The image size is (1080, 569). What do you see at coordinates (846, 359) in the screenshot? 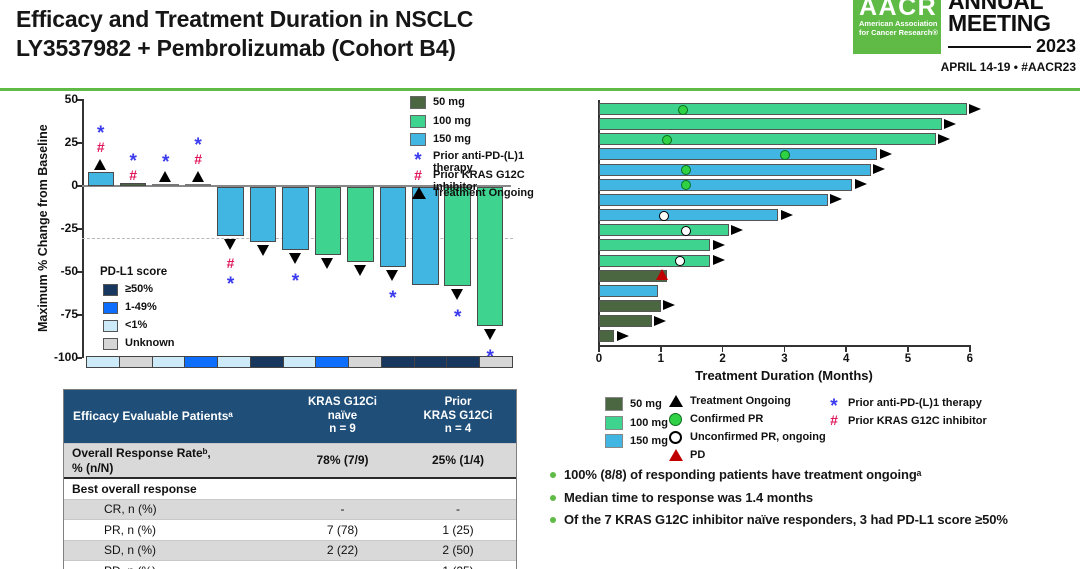
I see `swimmer-x-tick-label: 4` at bounding box center [846, 359].